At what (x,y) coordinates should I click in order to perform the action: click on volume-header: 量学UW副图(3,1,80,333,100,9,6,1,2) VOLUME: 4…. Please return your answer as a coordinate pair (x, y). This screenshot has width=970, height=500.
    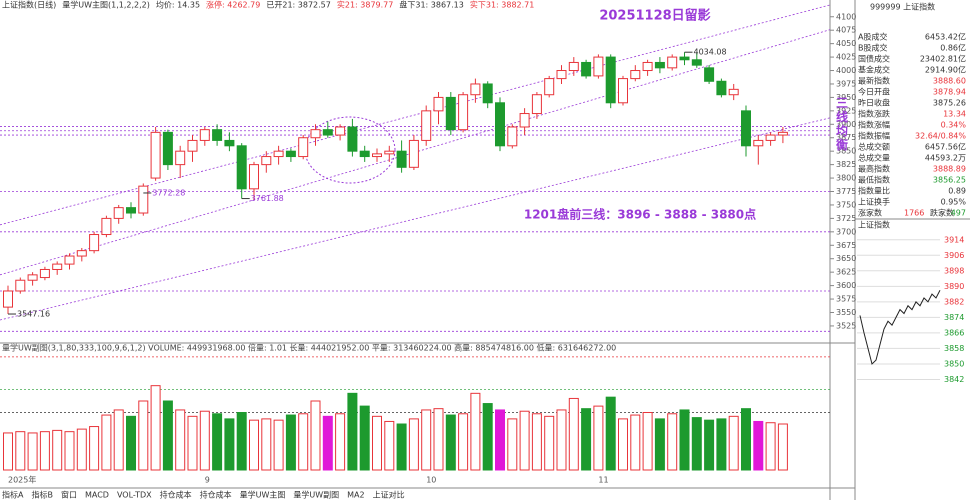
    Looking at the image, I should click on (309, 348).